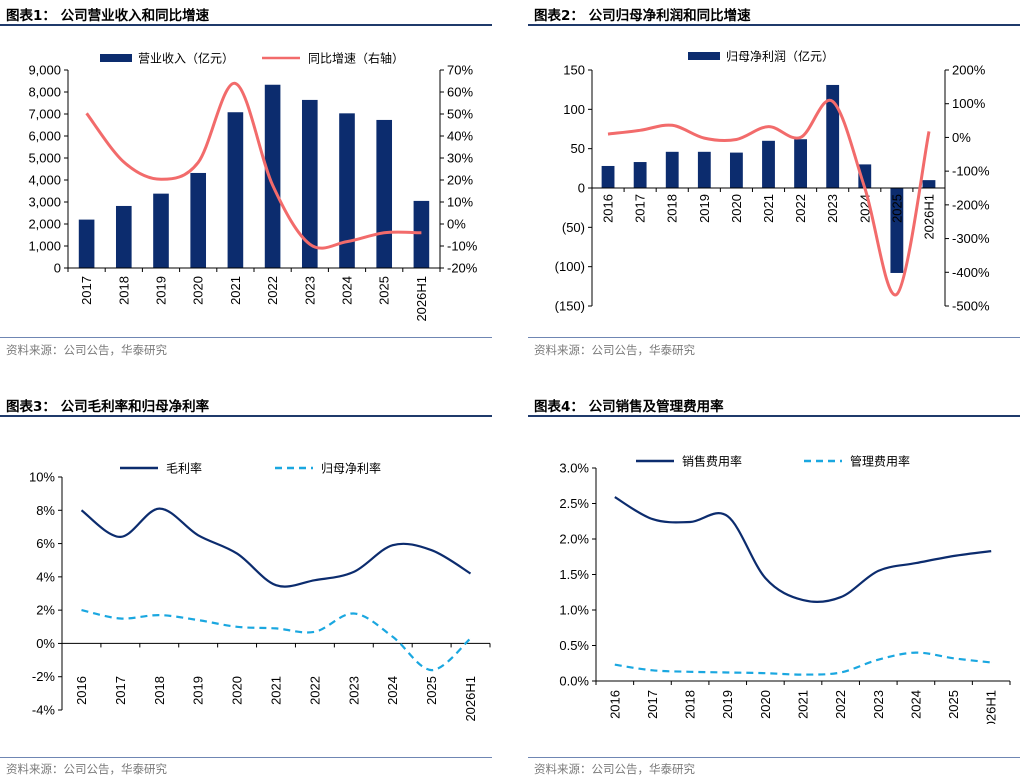 Image resolution: width=1030 pixels, height=781 pixels. I want to click on y-tick-label-left: 0, so click(57, 268).